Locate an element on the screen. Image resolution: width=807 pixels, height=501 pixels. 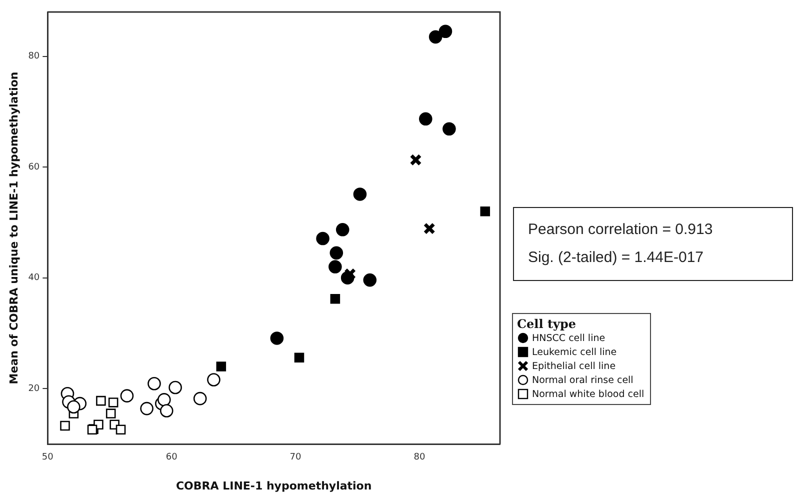
text: Pearson correlation = 0.913 is located at coordinates (621, 230).